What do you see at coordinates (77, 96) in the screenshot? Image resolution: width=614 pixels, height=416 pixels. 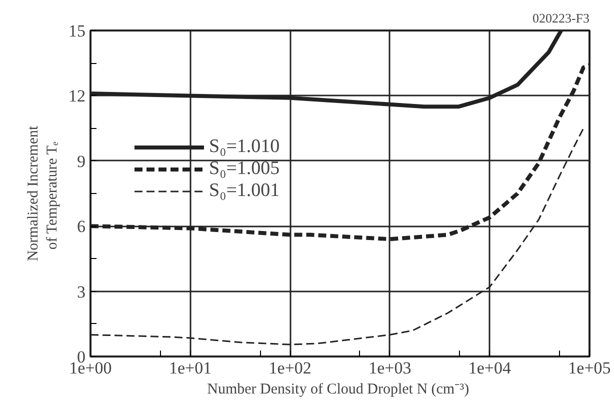 I see `y-tick-label: 12` at bounding box center [77, 96].